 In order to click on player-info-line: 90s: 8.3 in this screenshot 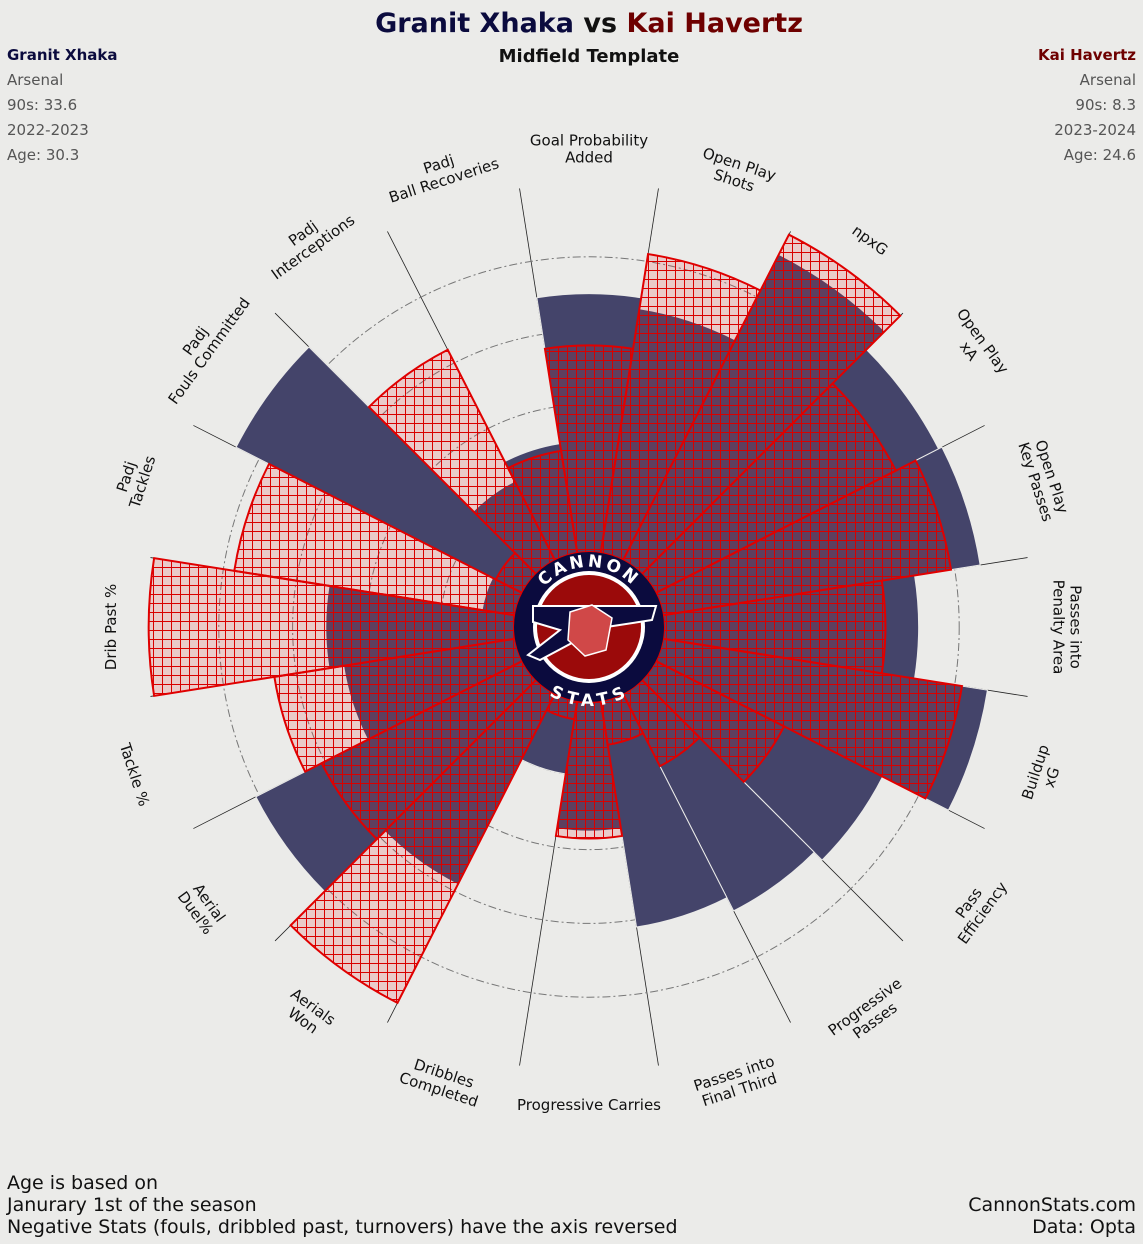, I will do `click(1105, 105)`.